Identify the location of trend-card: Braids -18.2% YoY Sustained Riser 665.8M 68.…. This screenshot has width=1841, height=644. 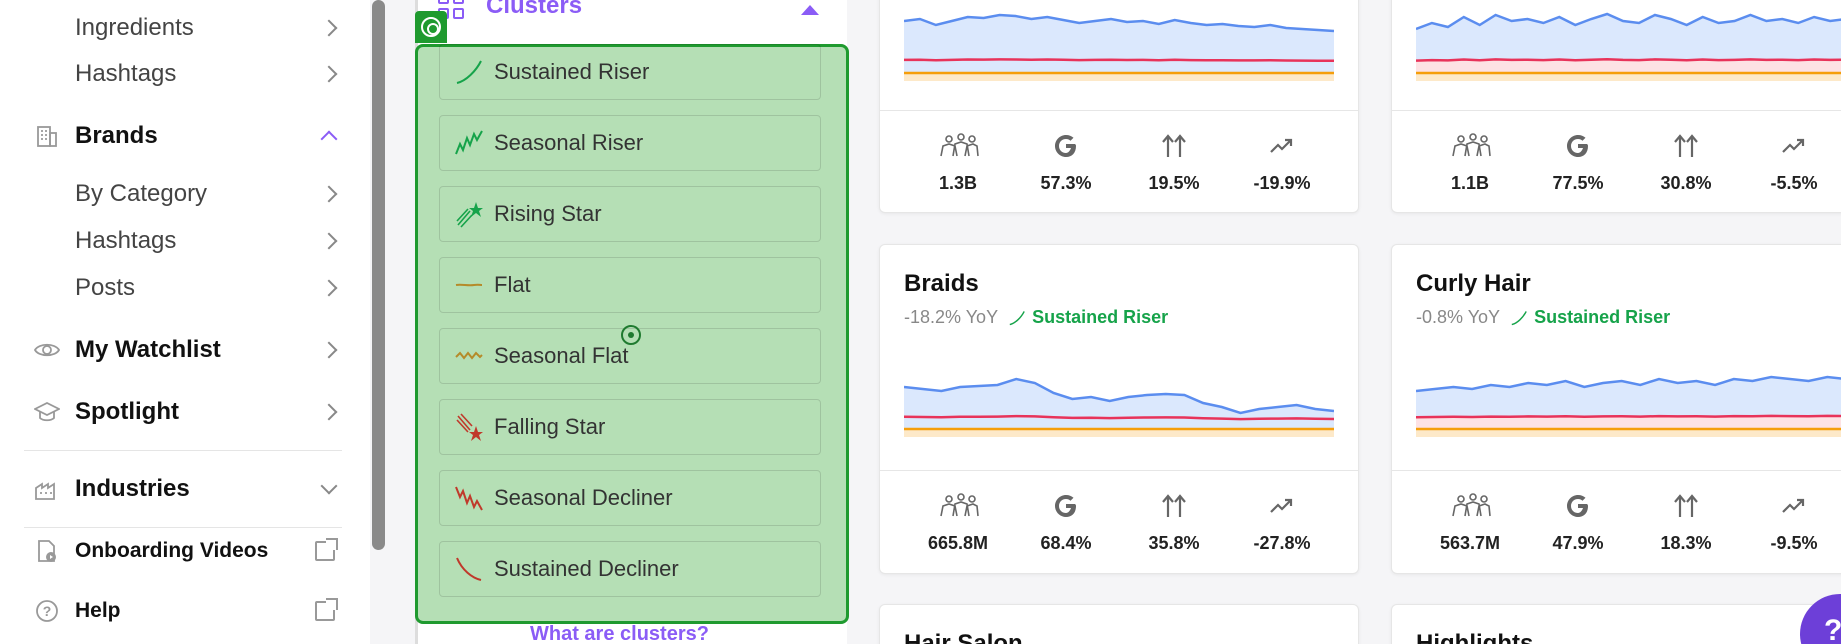
(1119, 409).